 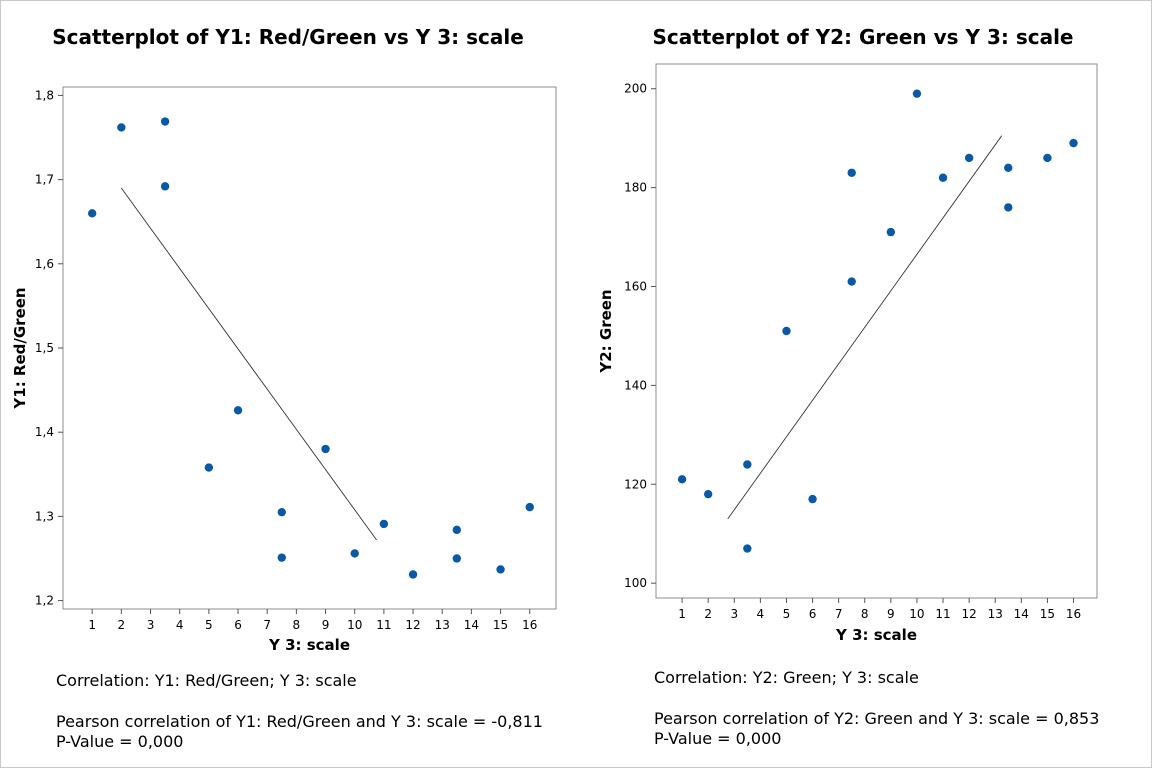 What do you see at coordinates (1047, 614) in the screenshot?
I see `right-x-tick-label: 15` at bounding box center [1047, 614].